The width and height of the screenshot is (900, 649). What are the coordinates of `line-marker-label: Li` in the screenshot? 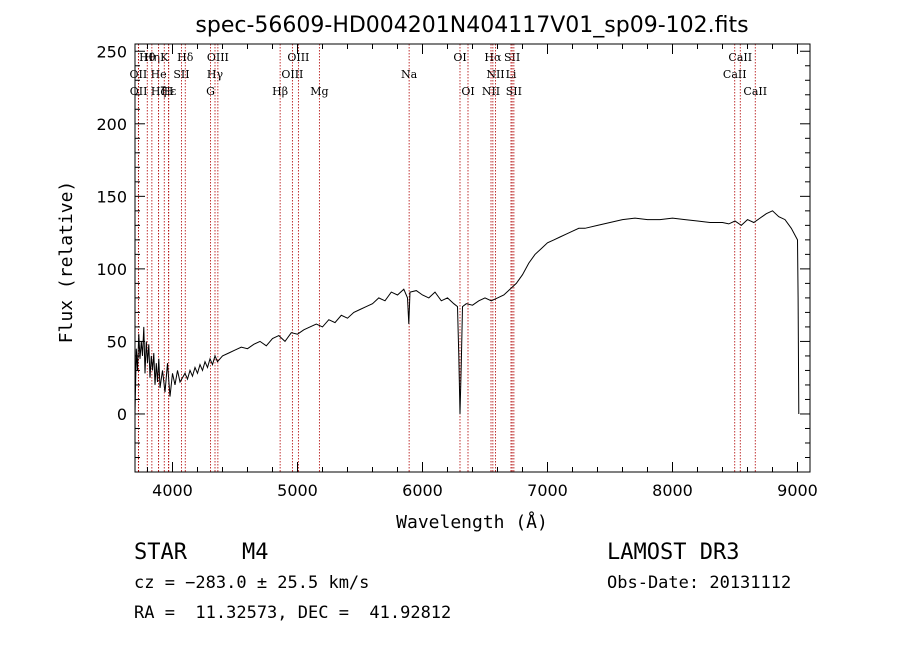 It's located at (511, 74).